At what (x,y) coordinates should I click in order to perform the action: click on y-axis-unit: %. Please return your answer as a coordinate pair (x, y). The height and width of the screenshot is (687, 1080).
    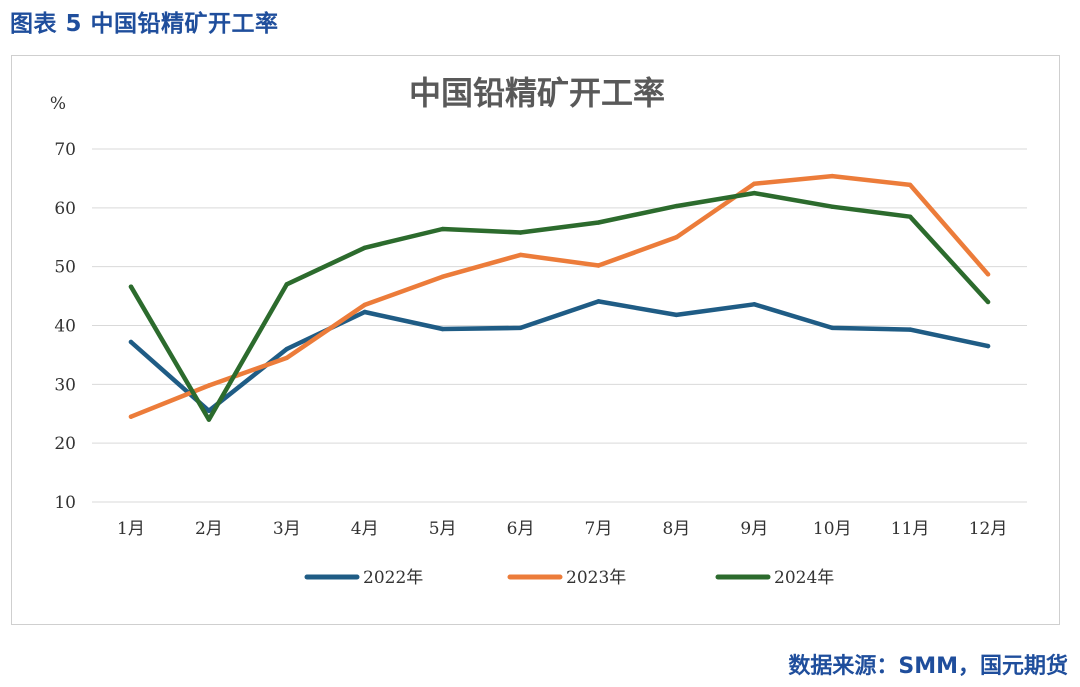
    Looking at the image, I should click on (58, 104).